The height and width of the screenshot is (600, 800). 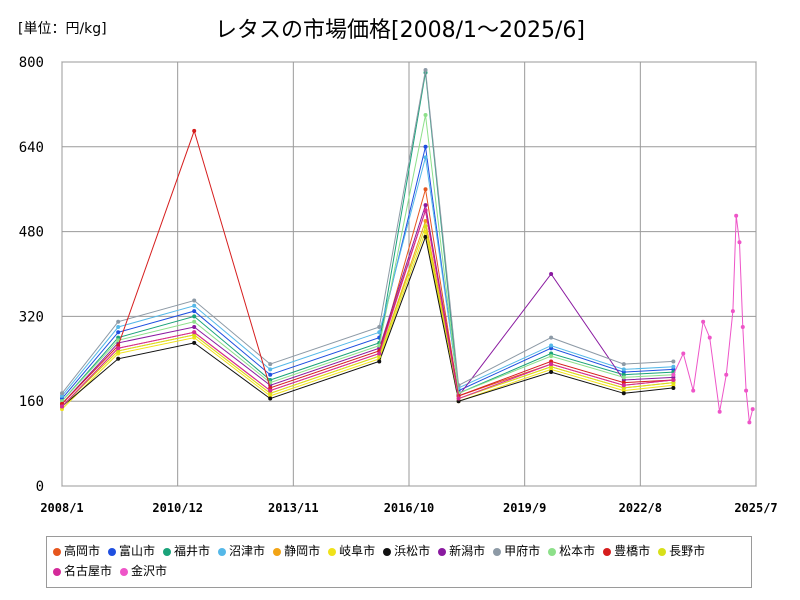 What do you see at coordinates (192, 551) in the screenshot?
I see `legend-label: 福井市` at bounding box center [192, 551].